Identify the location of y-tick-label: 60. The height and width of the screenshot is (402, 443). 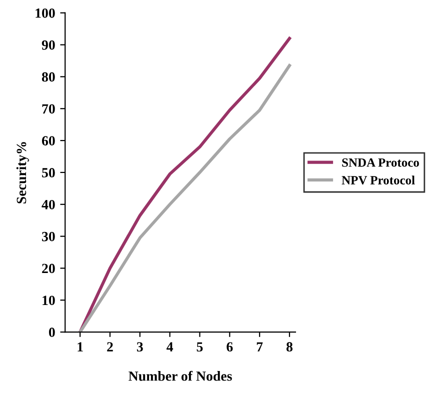
(48, 141).